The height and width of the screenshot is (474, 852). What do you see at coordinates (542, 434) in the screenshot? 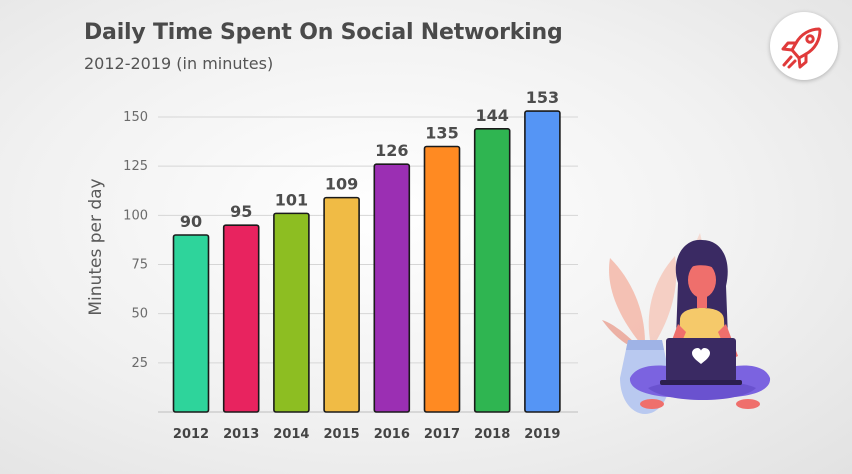
I see `x-tick-label-2019: 2019` at bounding box center [542, 434].